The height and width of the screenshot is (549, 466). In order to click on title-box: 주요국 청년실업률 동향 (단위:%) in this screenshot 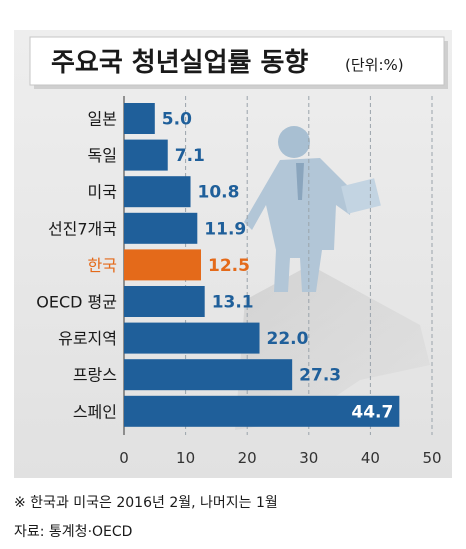, I will do `click(238, 62)`.